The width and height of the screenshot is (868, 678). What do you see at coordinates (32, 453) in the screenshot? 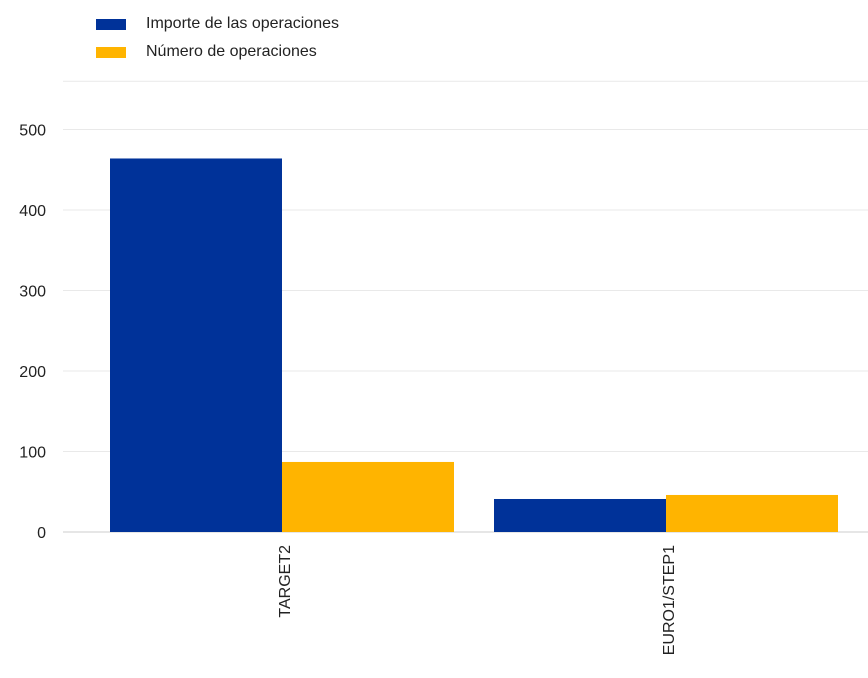
I see `y-tick-label: 100` at bounding box center [32, 453].